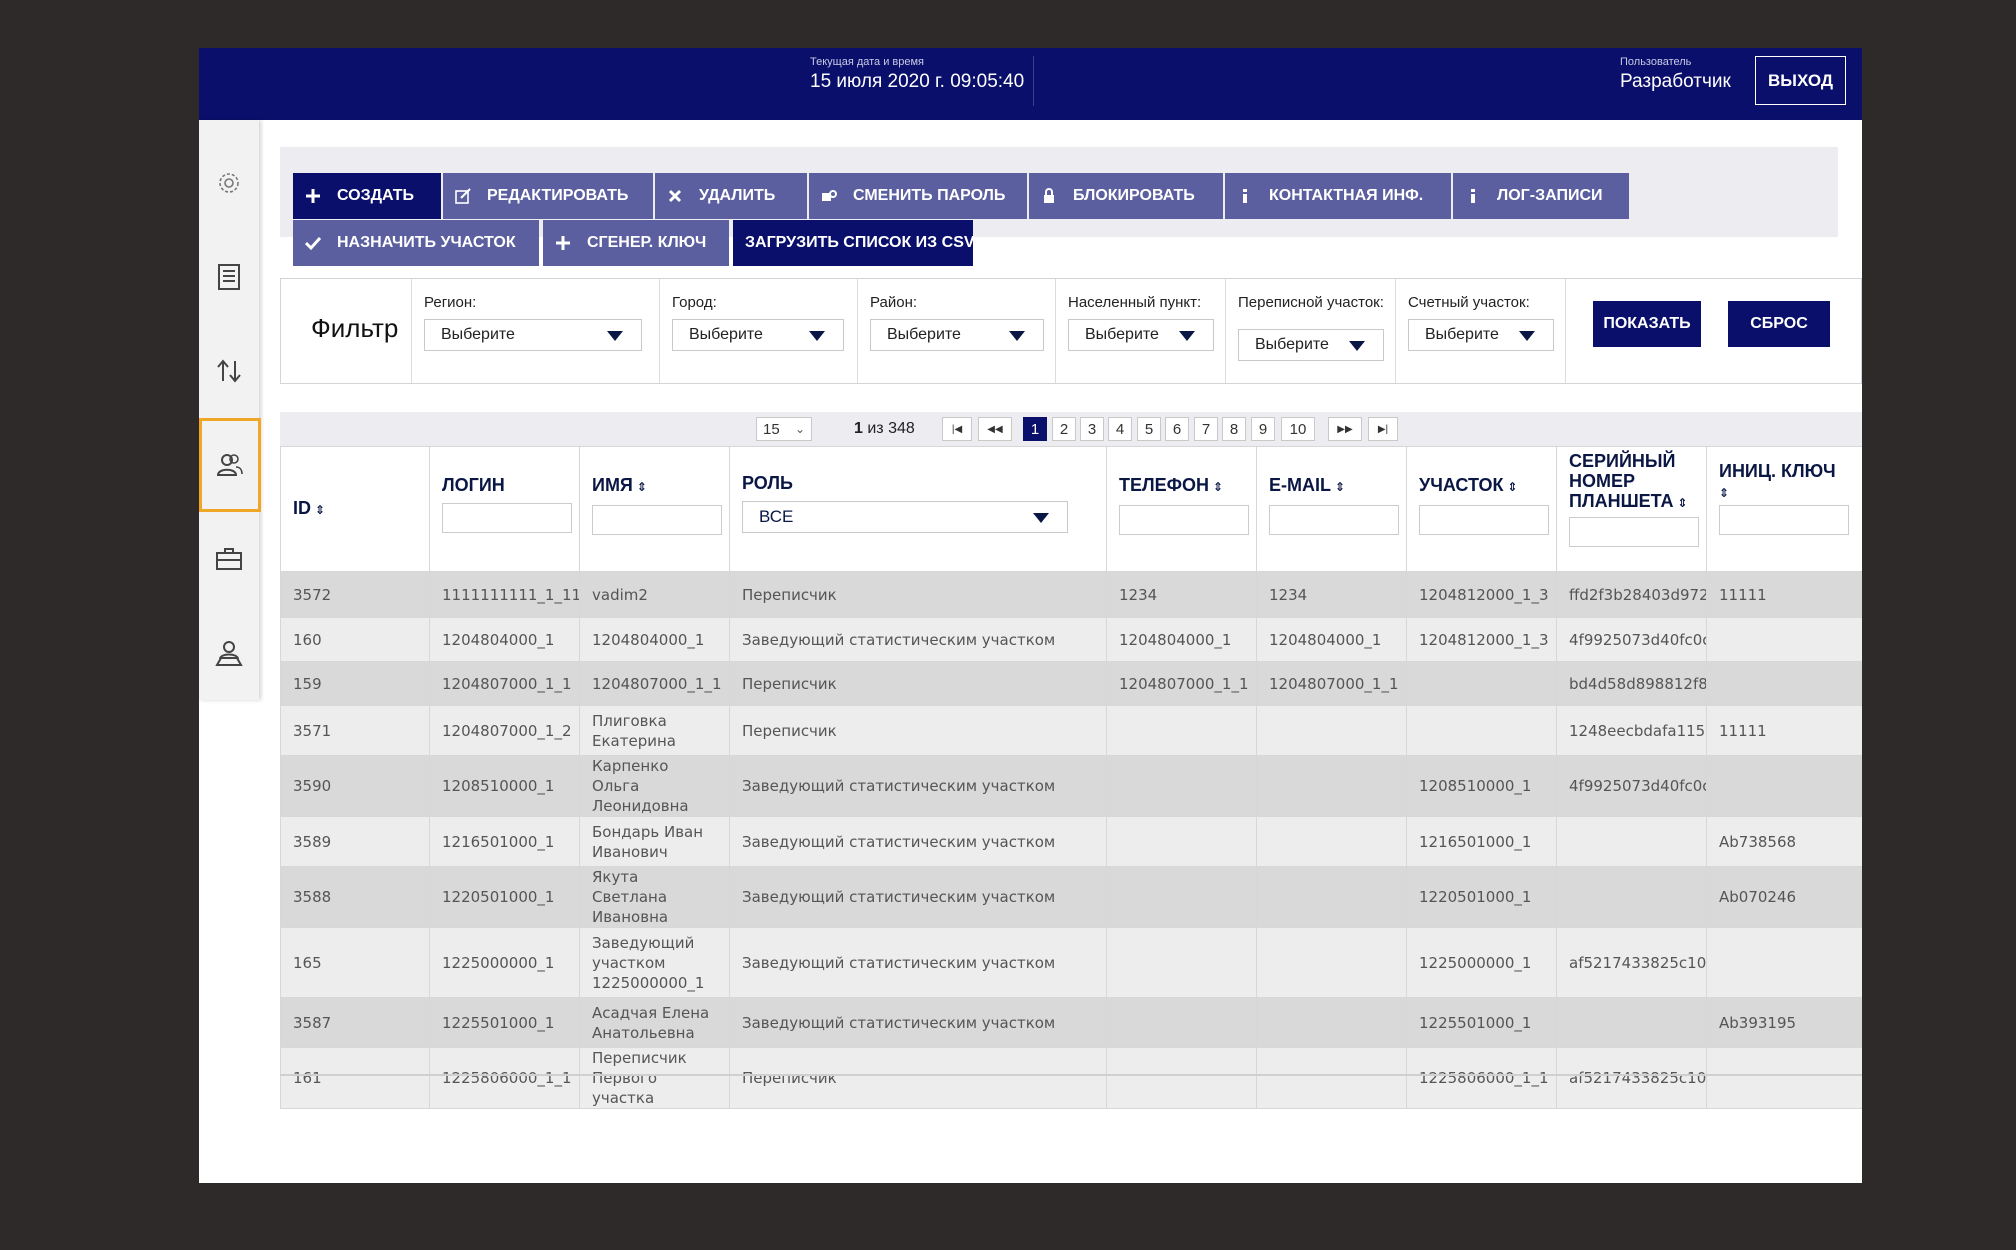  What do you see at coordinates (230, 465) in the screenshot?
I see `sidebar-item-users` at bounding box center [230, 465].